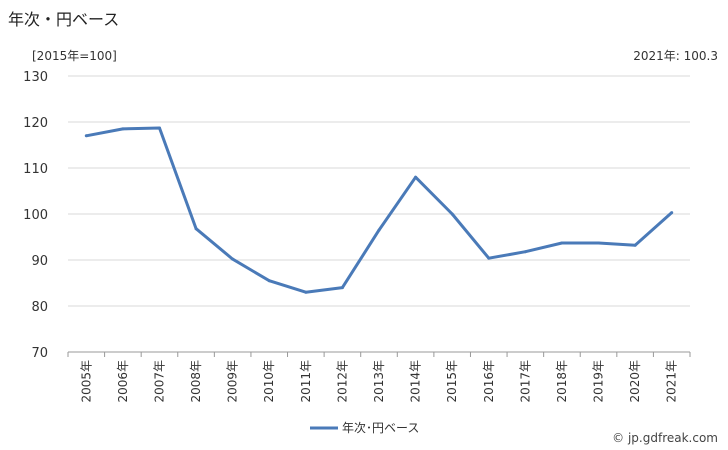  Describe the element at coordinates (379, 381) in the screenshot. I see `x-tick-label: 2013年` at that location.